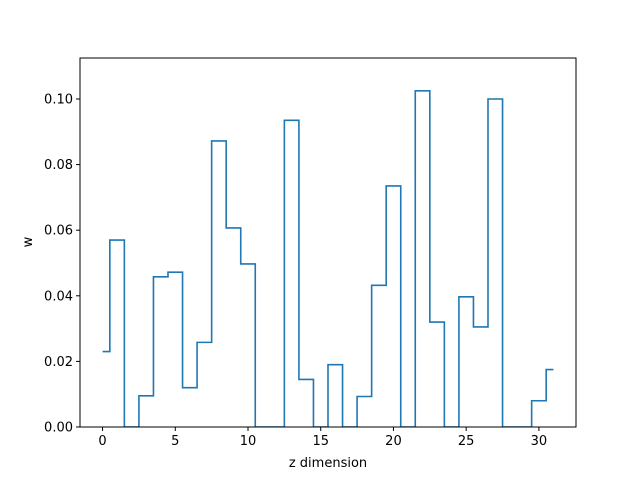 The height and width of the screenshot is (480, 640). Describe the element at coordinates (58, 100) in the screenshot. I see `y-tick-label: 0.10` at that location.